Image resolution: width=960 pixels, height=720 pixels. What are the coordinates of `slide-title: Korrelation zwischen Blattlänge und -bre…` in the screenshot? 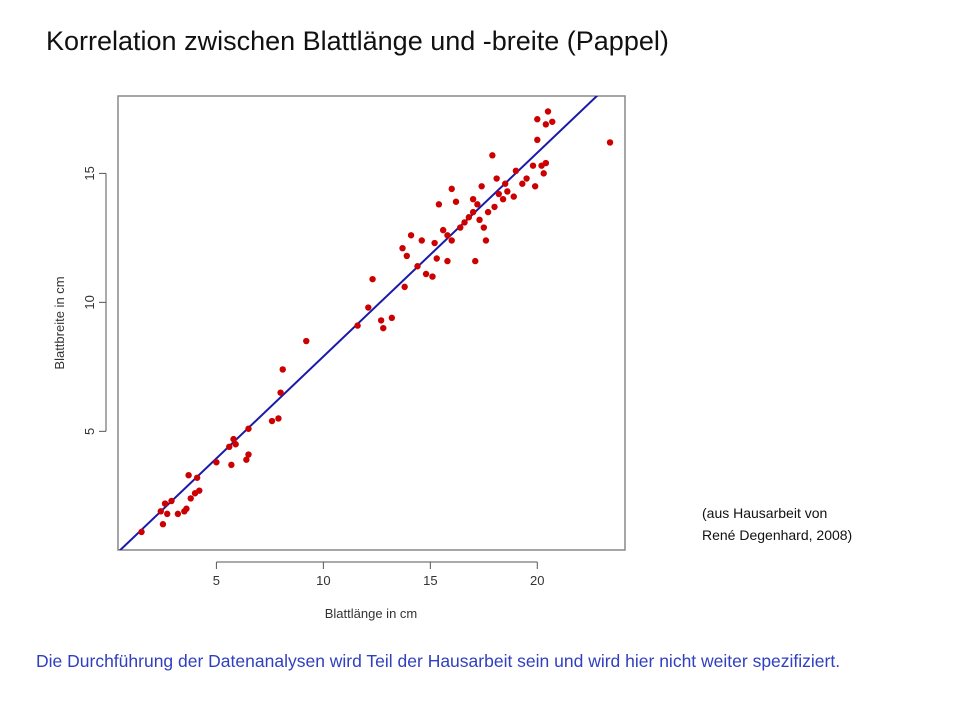 It's located at (357, 41).